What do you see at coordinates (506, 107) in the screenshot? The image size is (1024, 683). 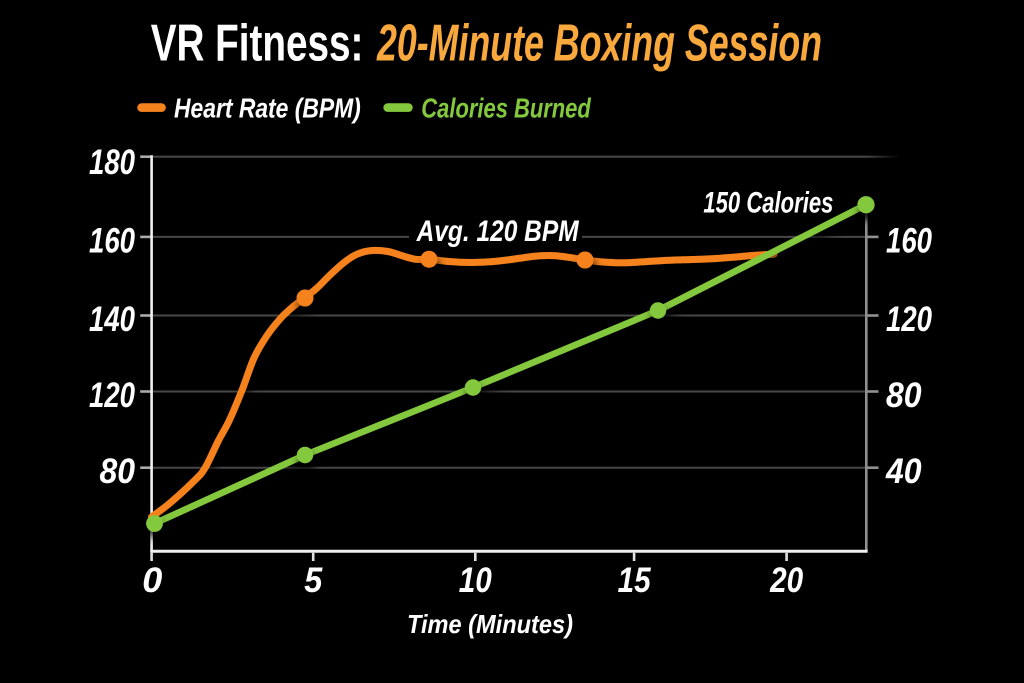 I see `svg-text: Calories Burned` at bounding box center [506, 107].